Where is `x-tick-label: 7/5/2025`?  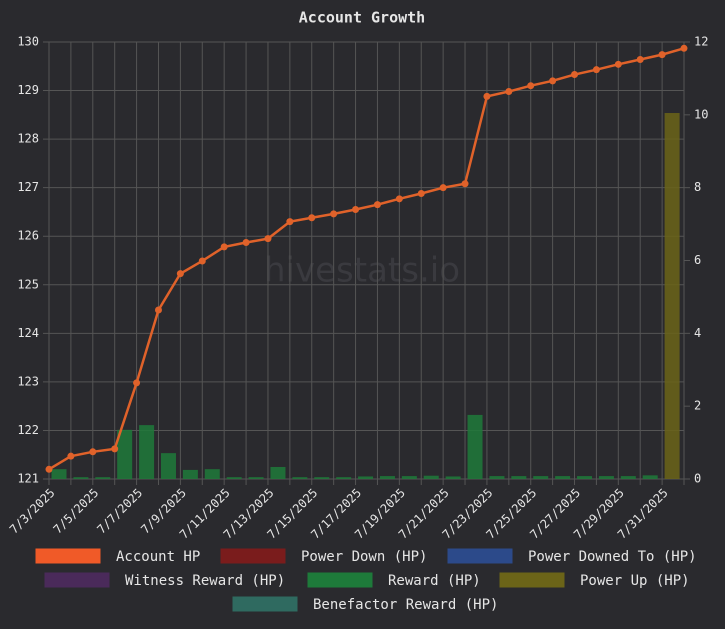
x-tick-label: 7/5/2025 is located at coordinates (76, 511).